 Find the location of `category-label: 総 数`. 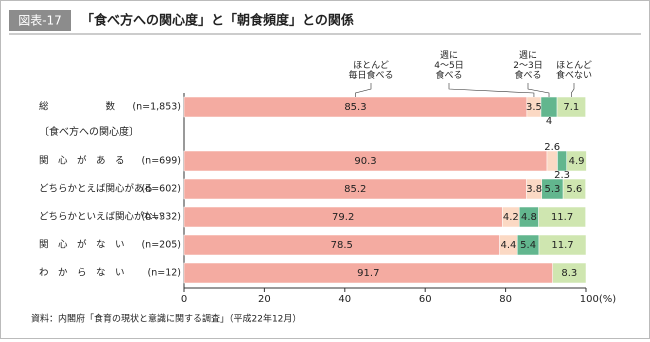

category-label: 総 数 is located at coordinates (77, 107).